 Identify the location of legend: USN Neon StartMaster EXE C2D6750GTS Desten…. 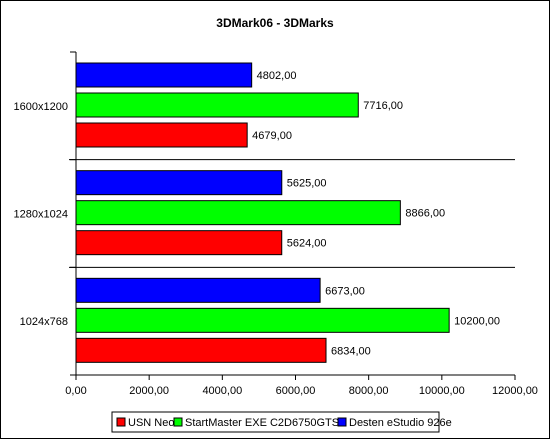
(281, 422).